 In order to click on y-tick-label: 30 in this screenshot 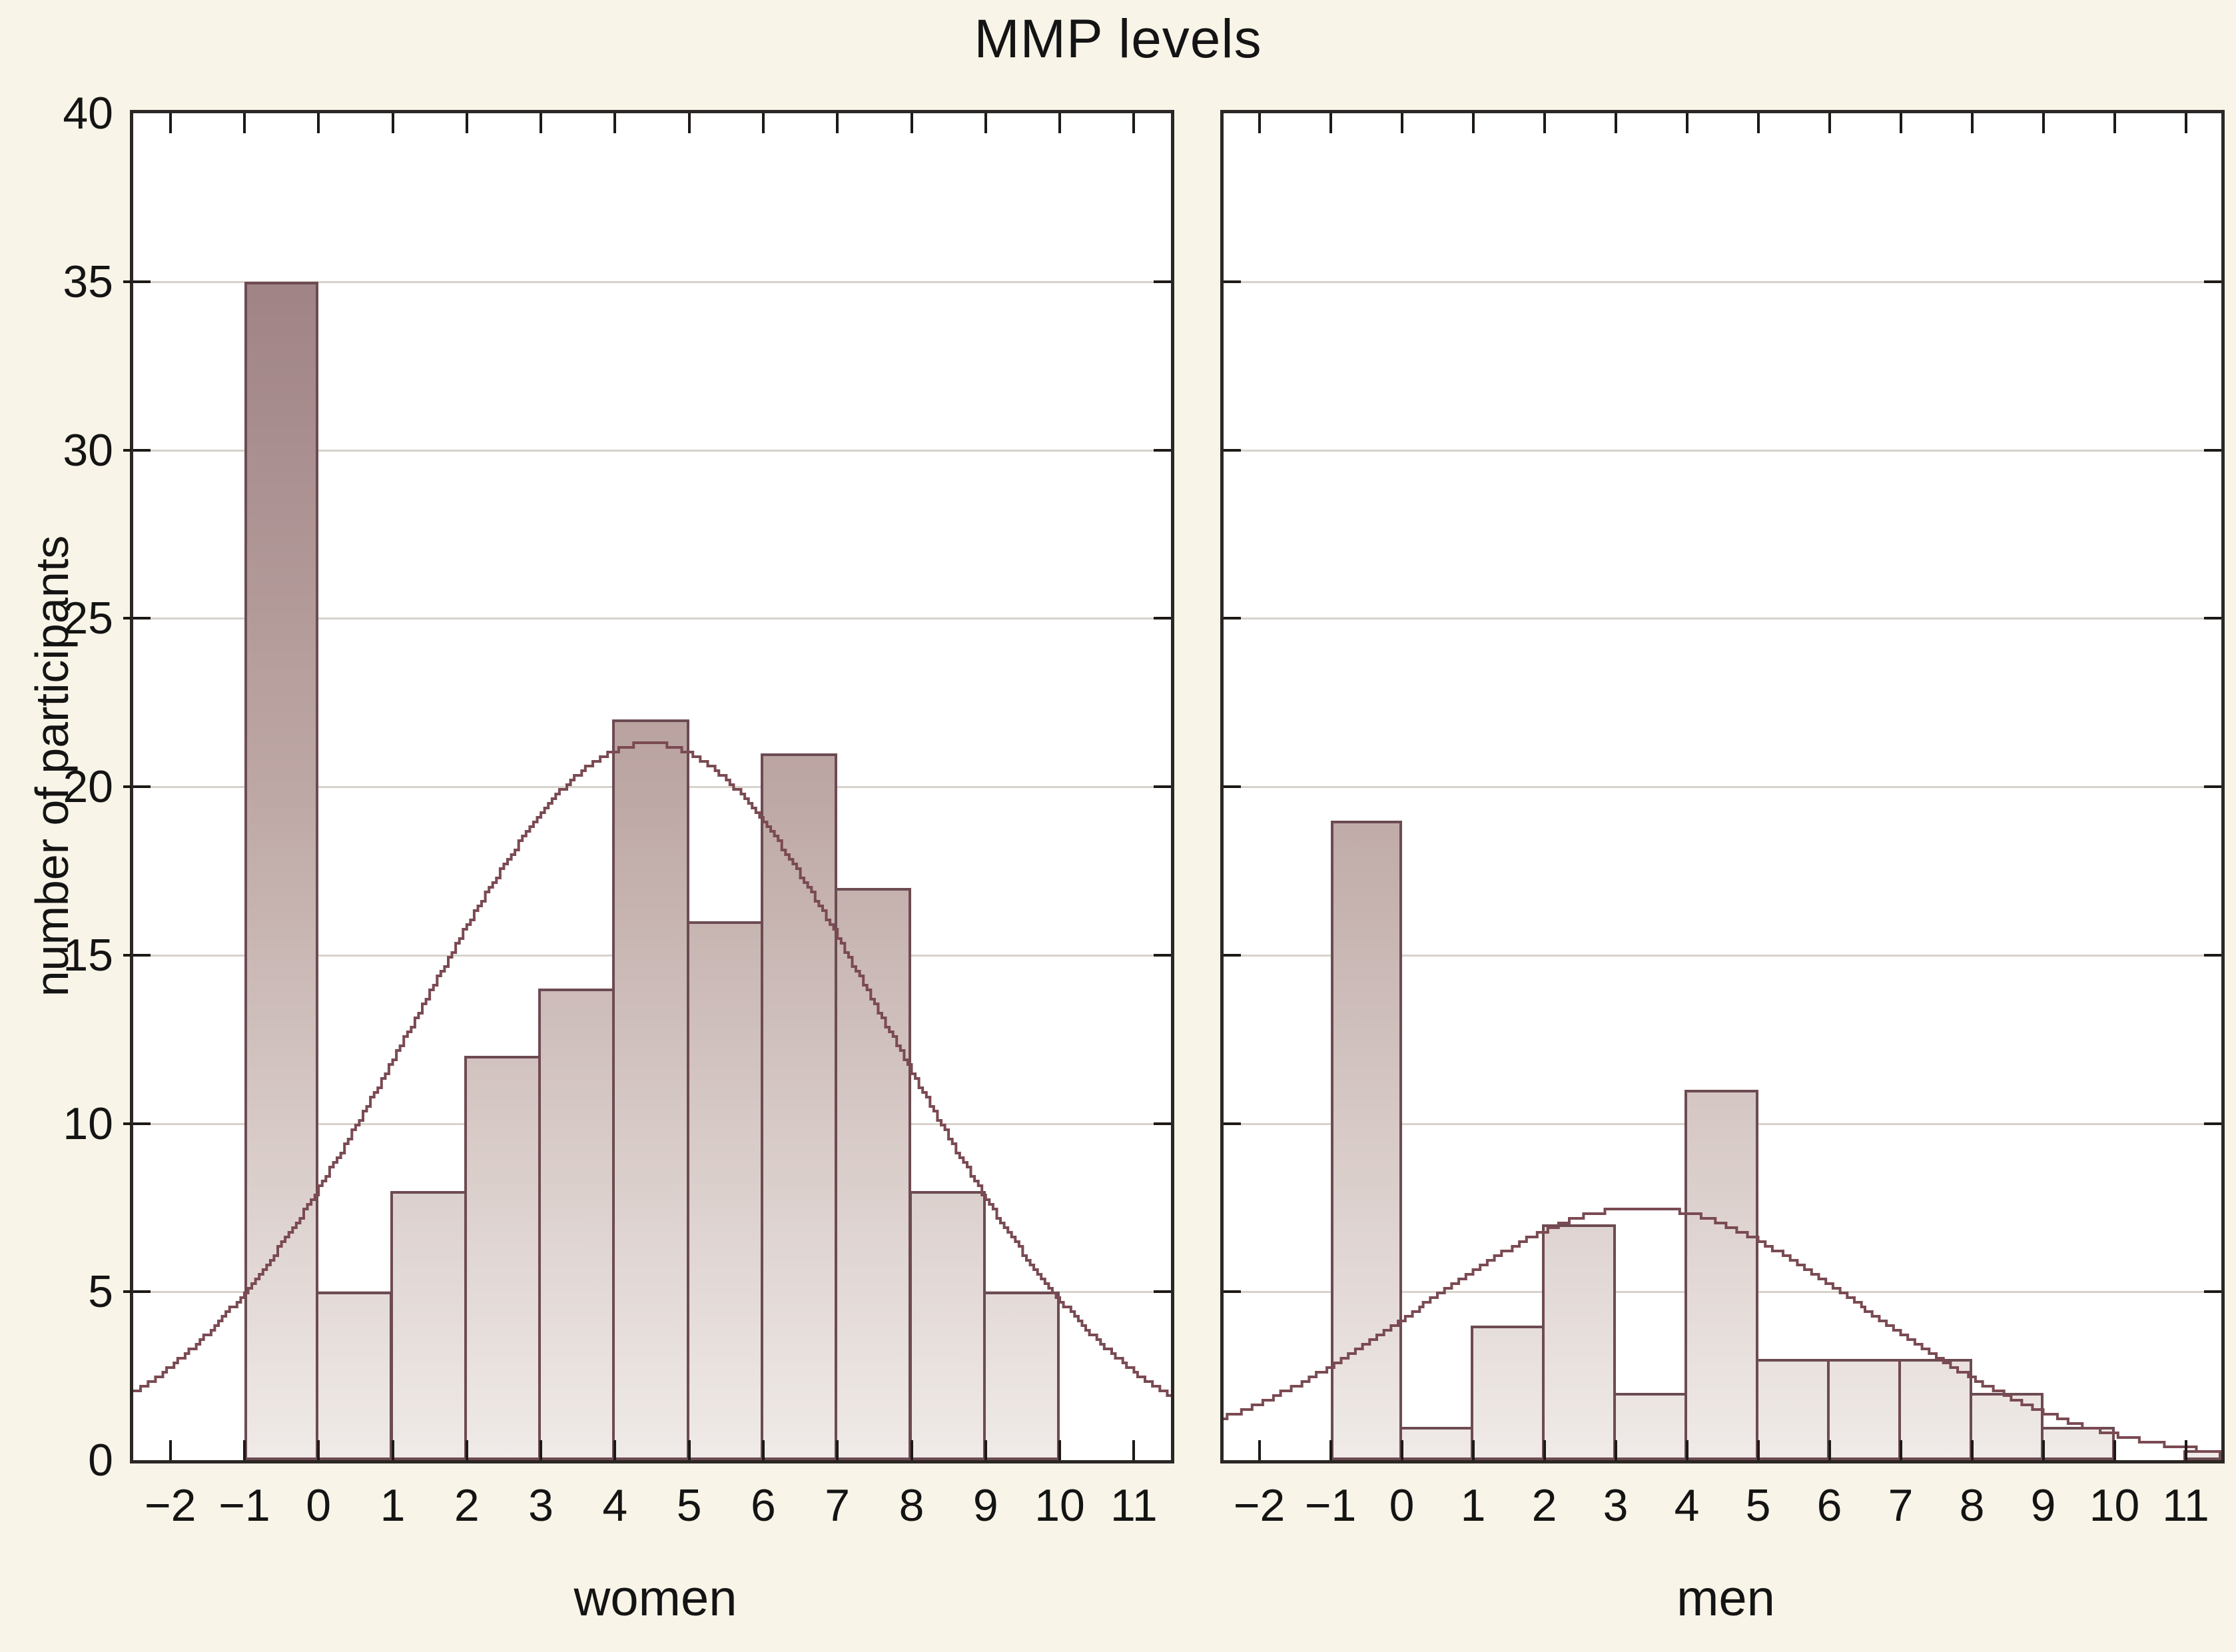, I will do `click(88, 450)`.